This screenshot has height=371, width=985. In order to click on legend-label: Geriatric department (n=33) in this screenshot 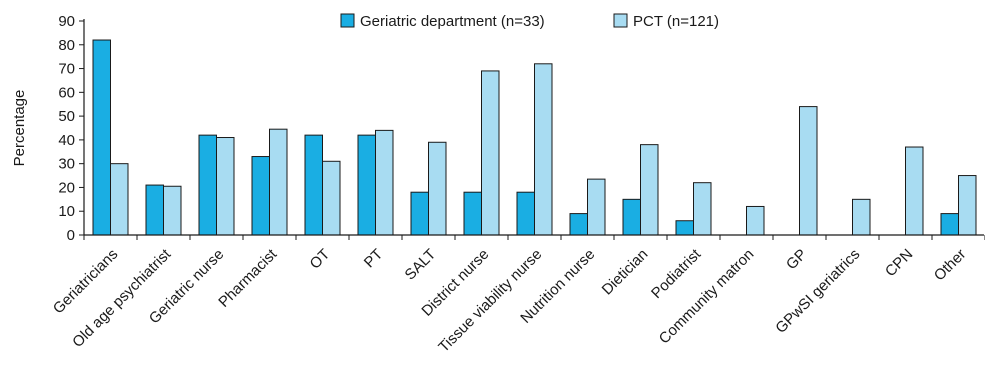, I will do `click(452, 21)`.